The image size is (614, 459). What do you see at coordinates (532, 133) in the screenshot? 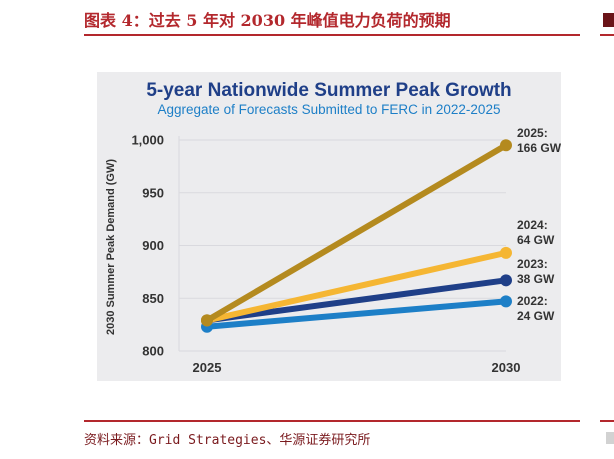
I see `series-year-label: 2025:` at bounding box center [532, 133].